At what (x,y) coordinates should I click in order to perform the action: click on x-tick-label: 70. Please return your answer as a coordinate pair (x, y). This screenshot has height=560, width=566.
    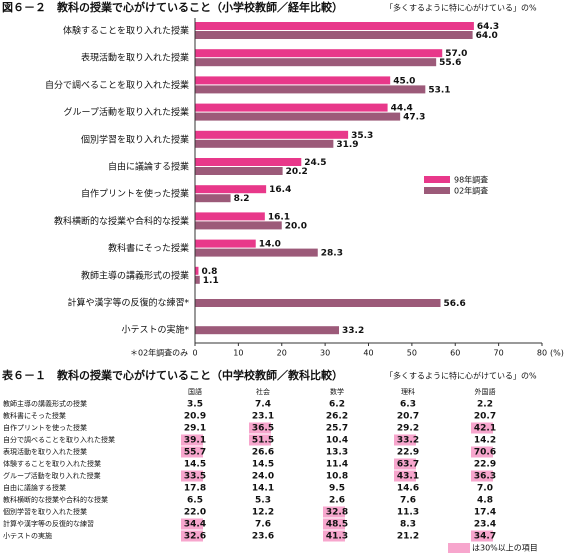
    Looking at the image, I should click on (499, 353).